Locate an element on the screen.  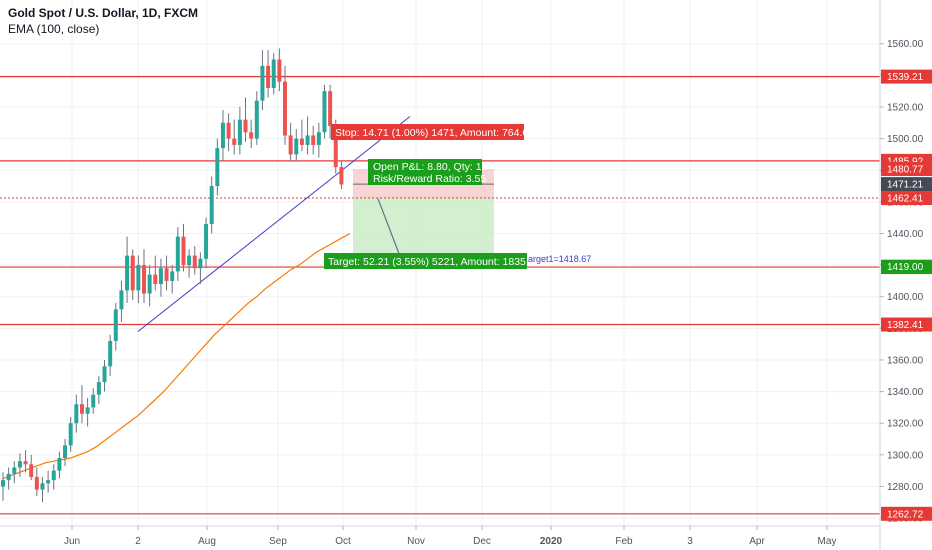
time-tick-label: Apr is located at coordinates (757, 541).